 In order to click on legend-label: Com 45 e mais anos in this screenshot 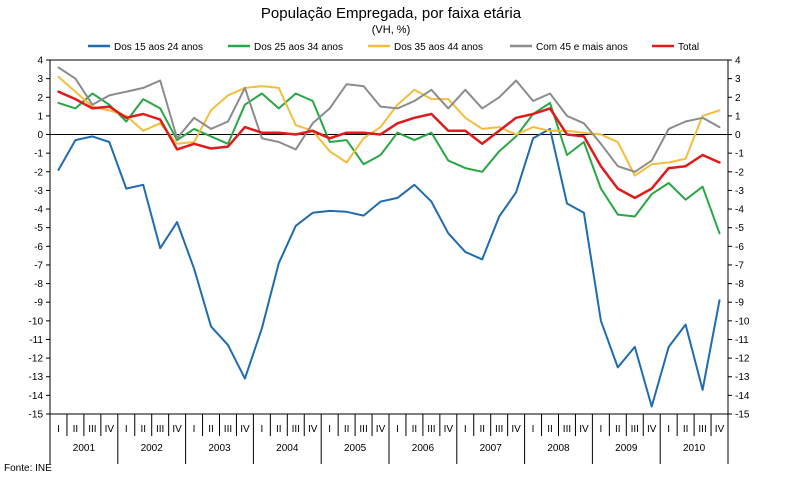, I will do `click(582, 47)`.